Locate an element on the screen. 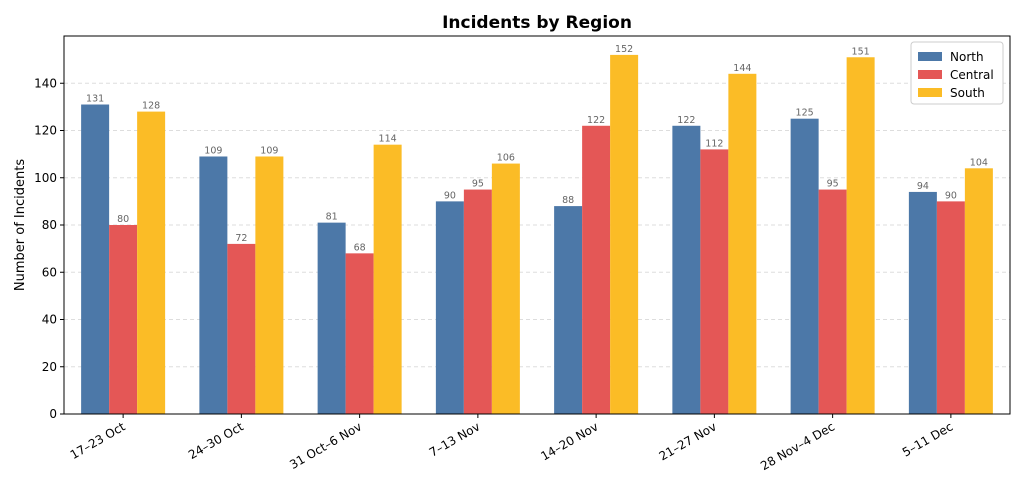 The width and height of the screenshot is (1024, 490). data-label: 88 is located at coordinates (568, 200).